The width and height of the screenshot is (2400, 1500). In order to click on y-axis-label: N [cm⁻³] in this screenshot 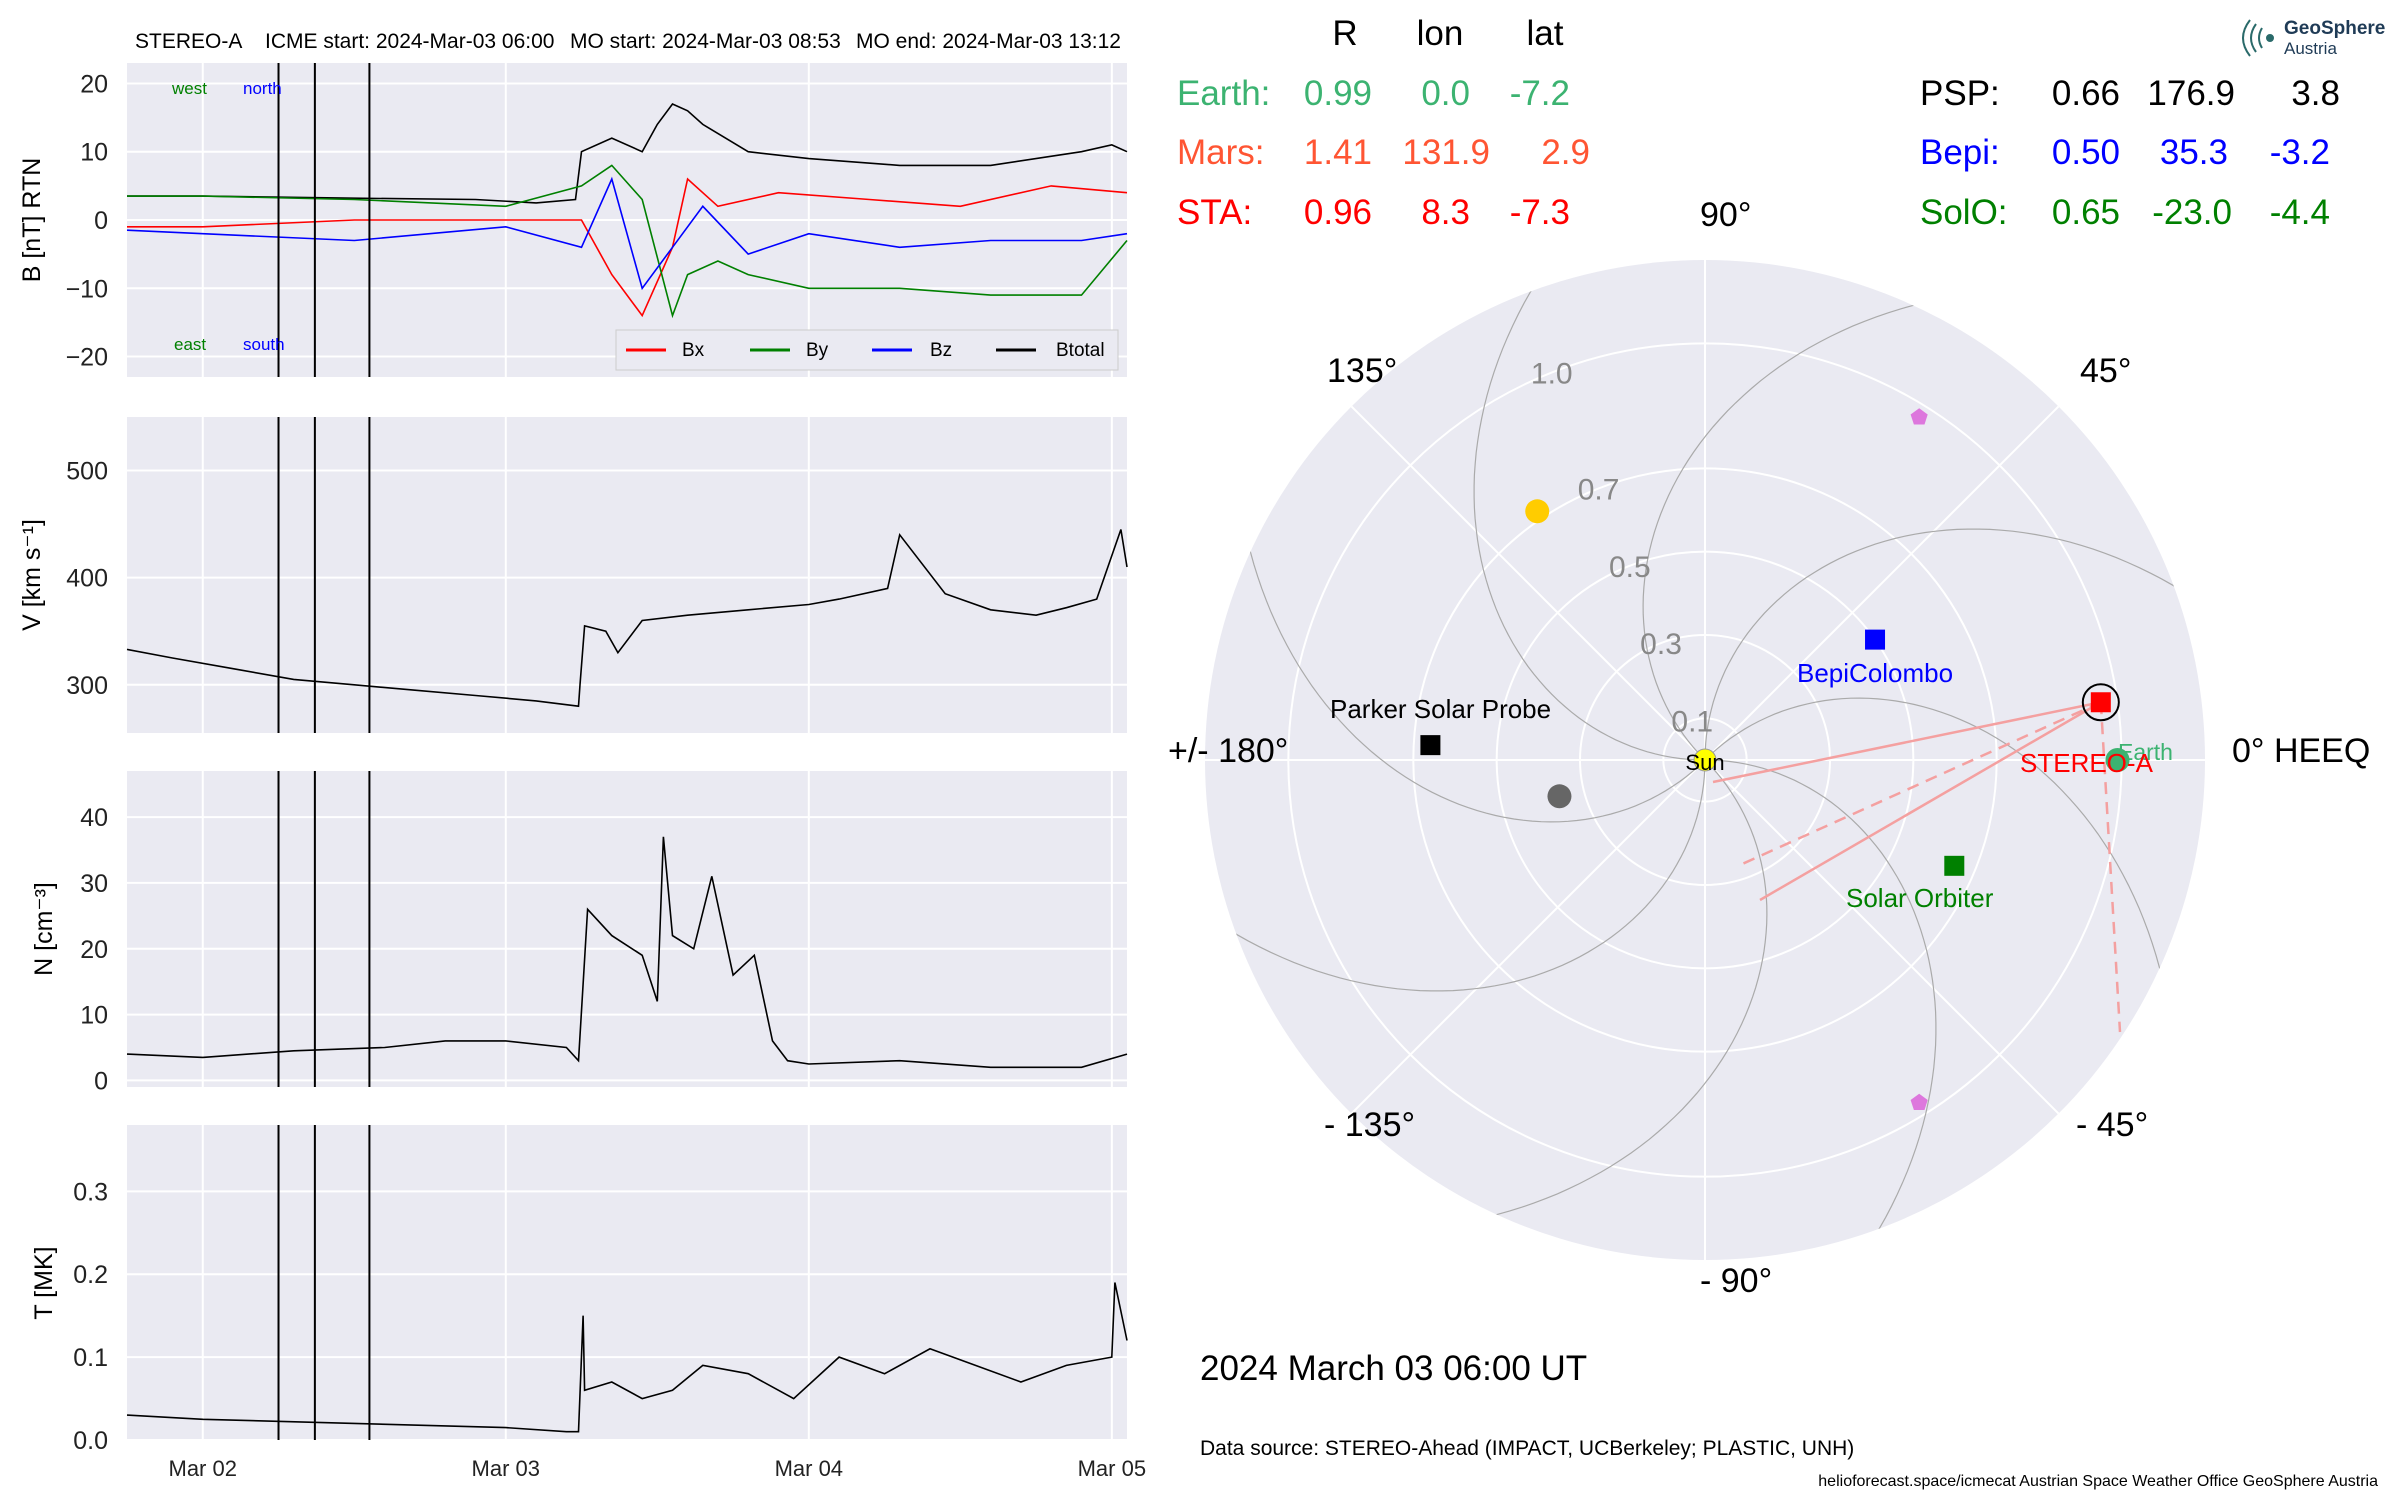, I will do `click(44, 929)`.